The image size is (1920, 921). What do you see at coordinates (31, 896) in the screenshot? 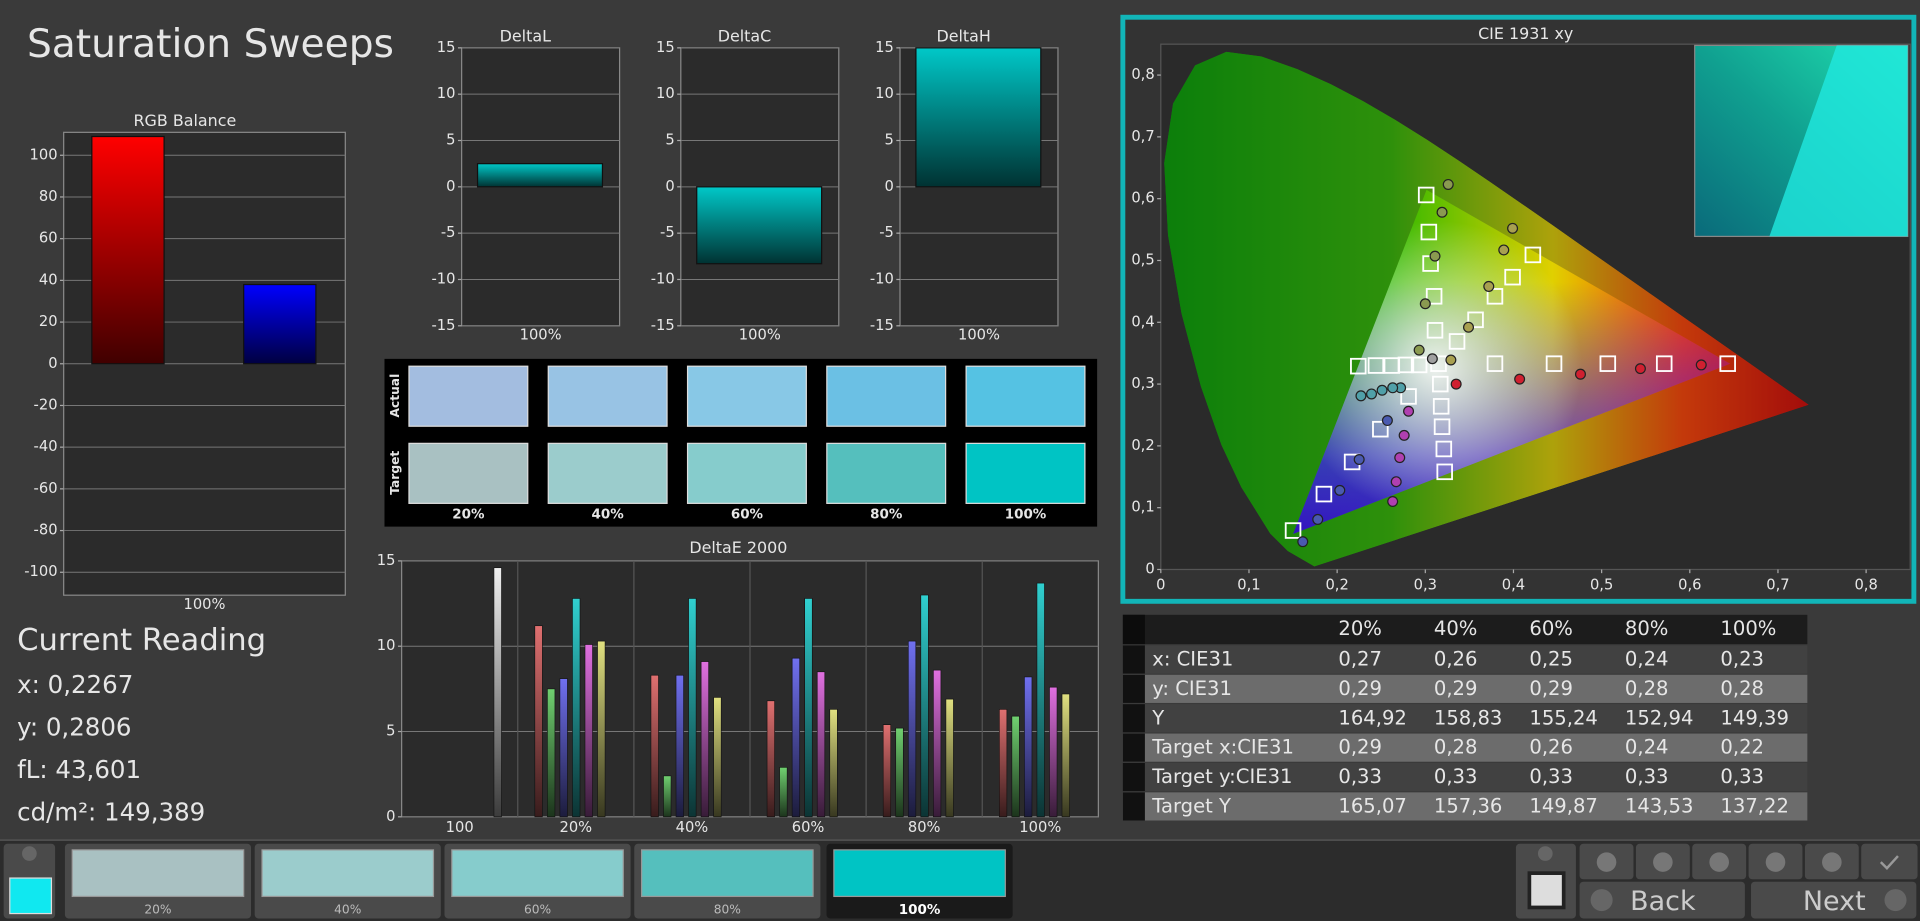
I see `current-color` at bounding box center [31, 896].